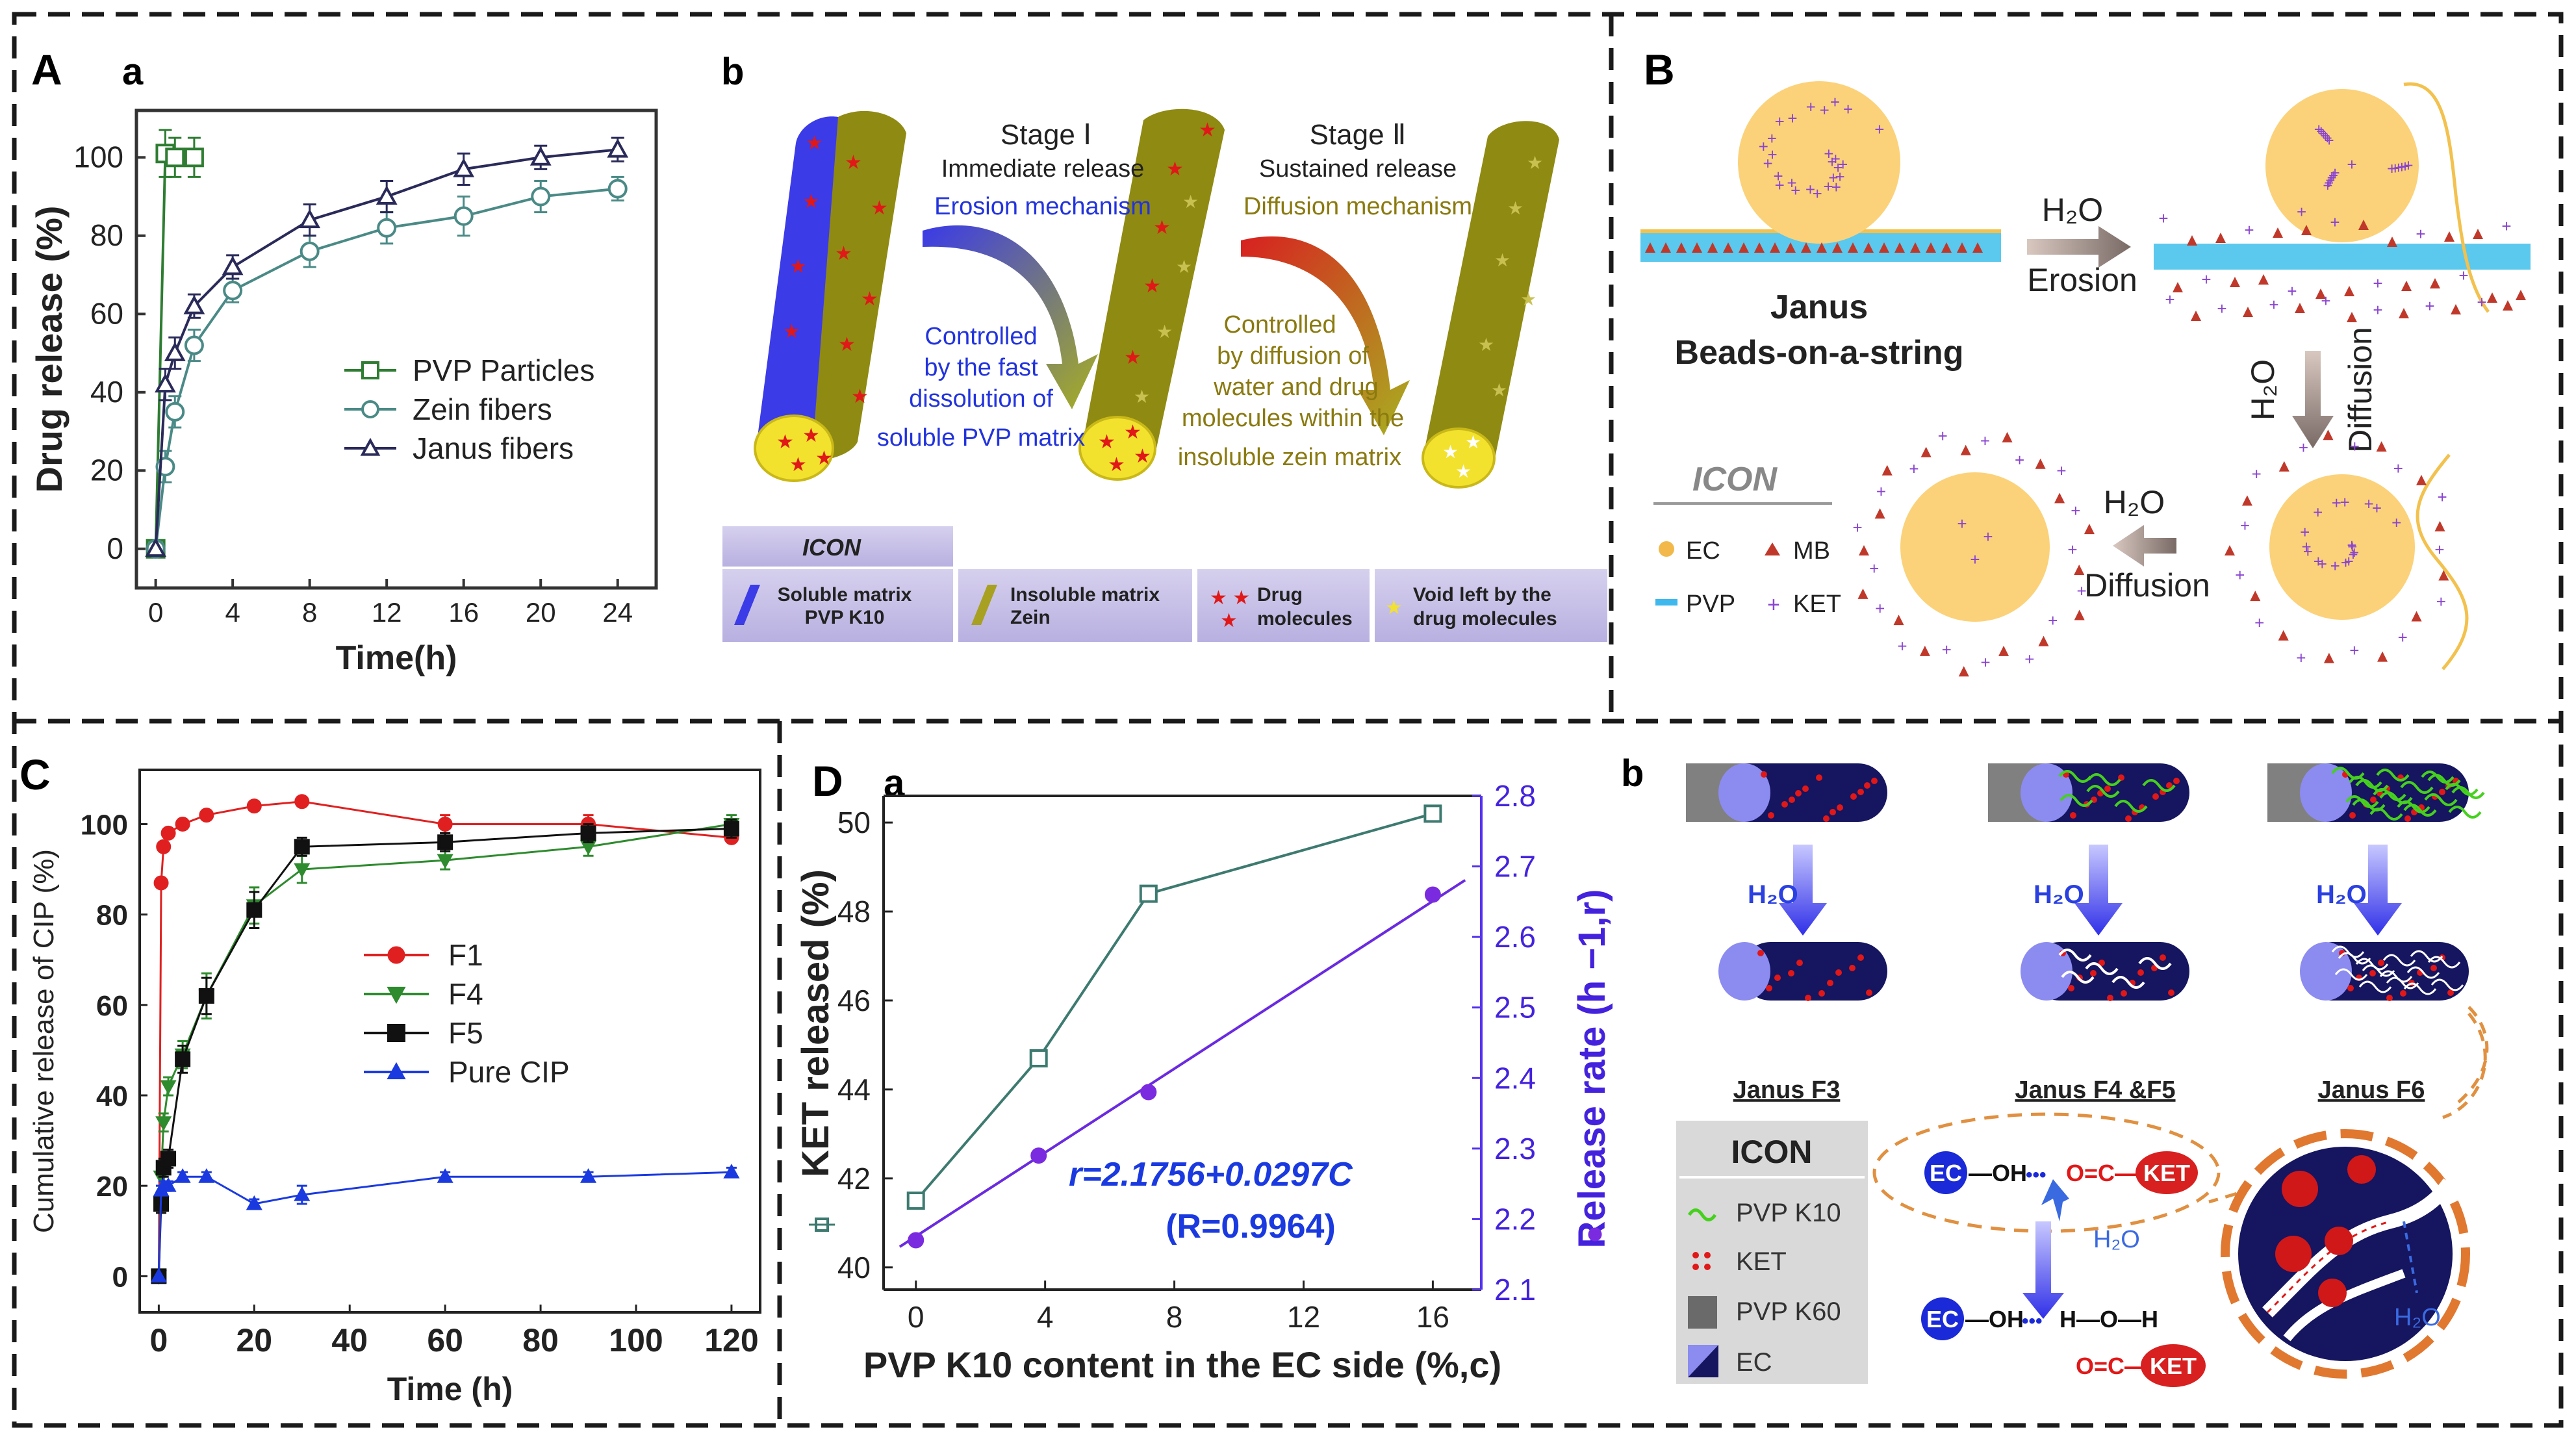 This screenshot has height=1441, width=2576. What do you see at coordinates (894, 783) in the screenshot?
I see `subpanel-label-Da: a` at bounding box center [894, 783].